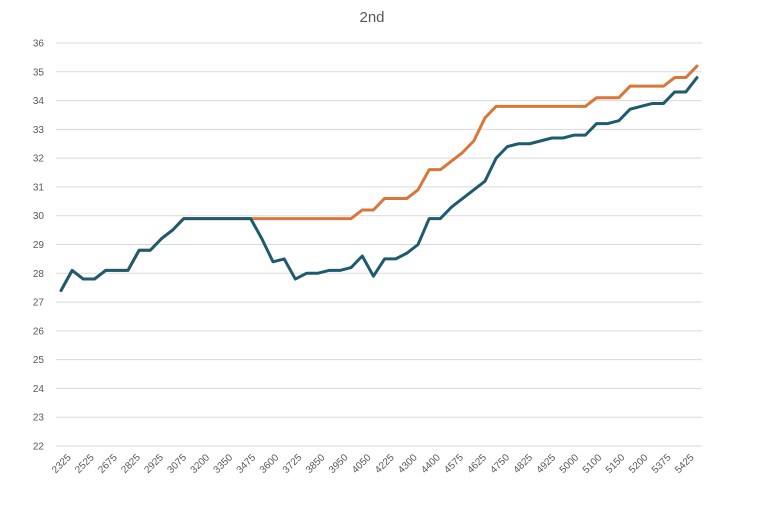 This screenshot has height=509, width=773. Describe the element at coordinates (85, 464) in the screenshot. I see `x-tick-label: 2525` at that location.